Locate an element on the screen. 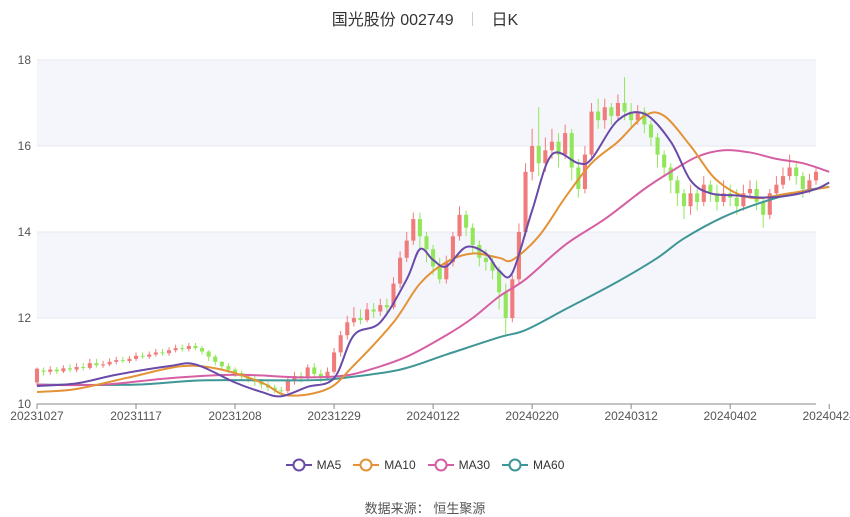  legend-item-ma60: MA60 is located at coordinates (533, 465).